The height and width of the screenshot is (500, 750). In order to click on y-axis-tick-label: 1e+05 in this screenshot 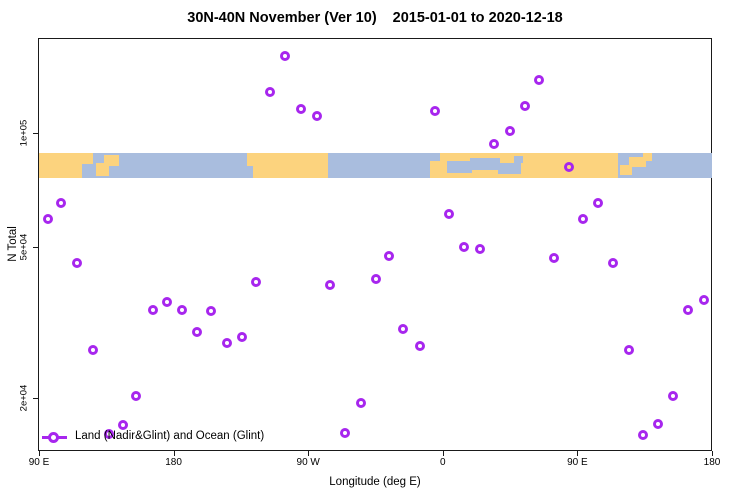, I will do `click(24, 133)`.